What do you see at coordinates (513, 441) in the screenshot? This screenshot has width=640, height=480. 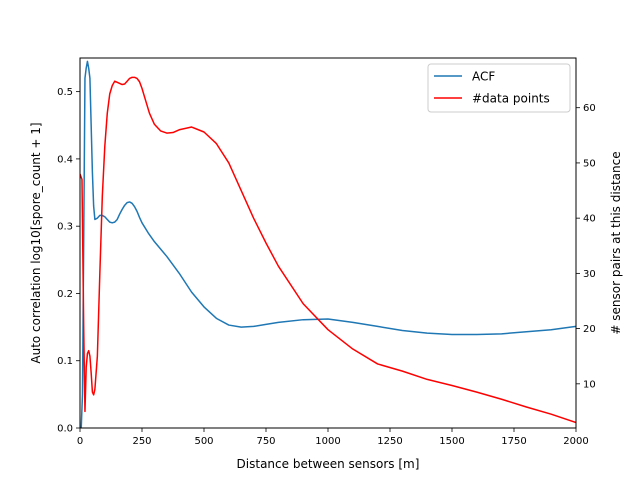 I see `x-tick-label: 1750` at bounding box center [513, 441].